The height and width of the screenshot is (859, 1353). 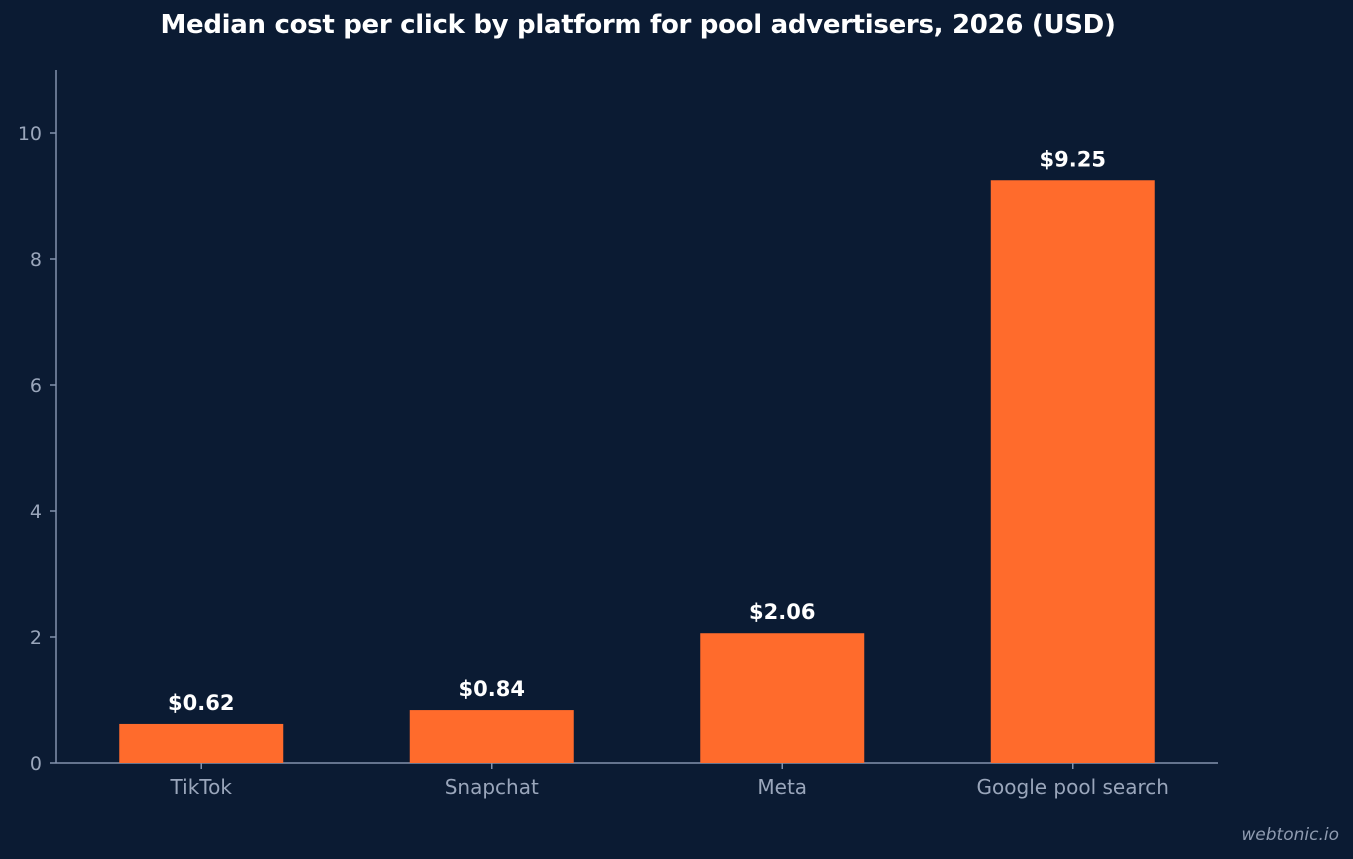 What do you see at coordinates (782, 612) in the screenshot?
I see `data-label: $2.06` at bounding box center [782, 612].